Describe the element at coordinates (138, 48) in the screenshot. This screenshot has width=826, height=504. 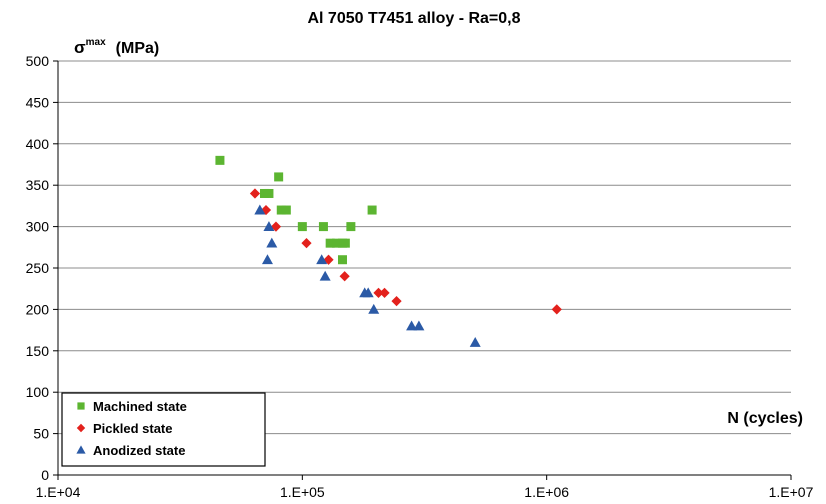
I see `y-axis-label-unit: (MPa)` at that location.